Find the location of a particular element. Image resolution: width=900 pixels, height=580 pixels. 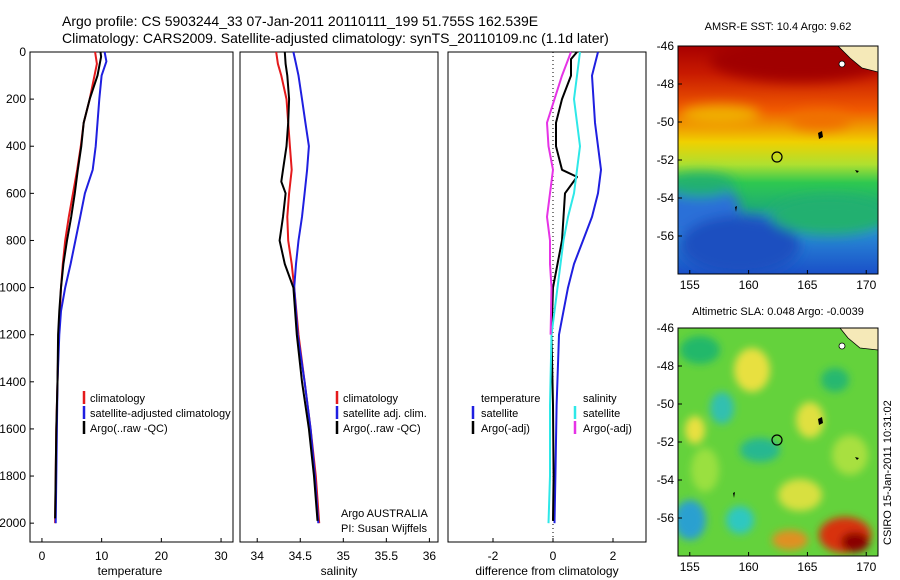

sst-float-marker is located at coordinates (777, 157).